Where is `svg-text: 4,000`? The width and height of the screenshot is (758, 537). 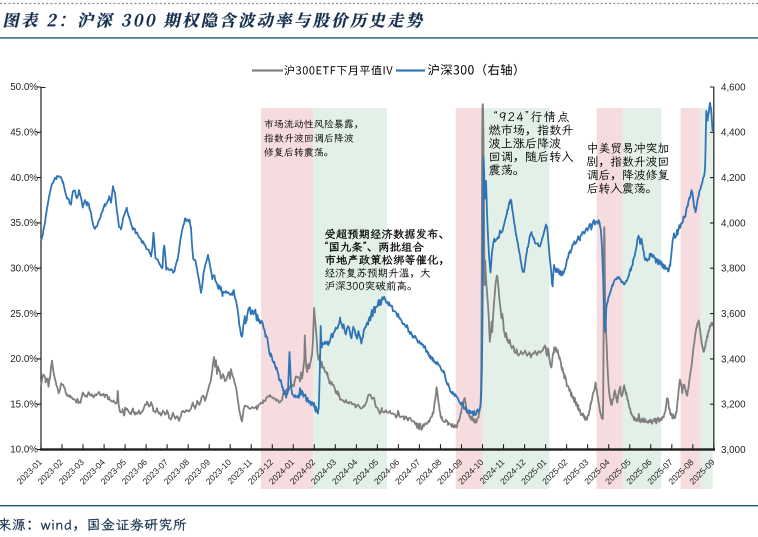
svg-text: 4,000 is located at coordinates (733, 223).